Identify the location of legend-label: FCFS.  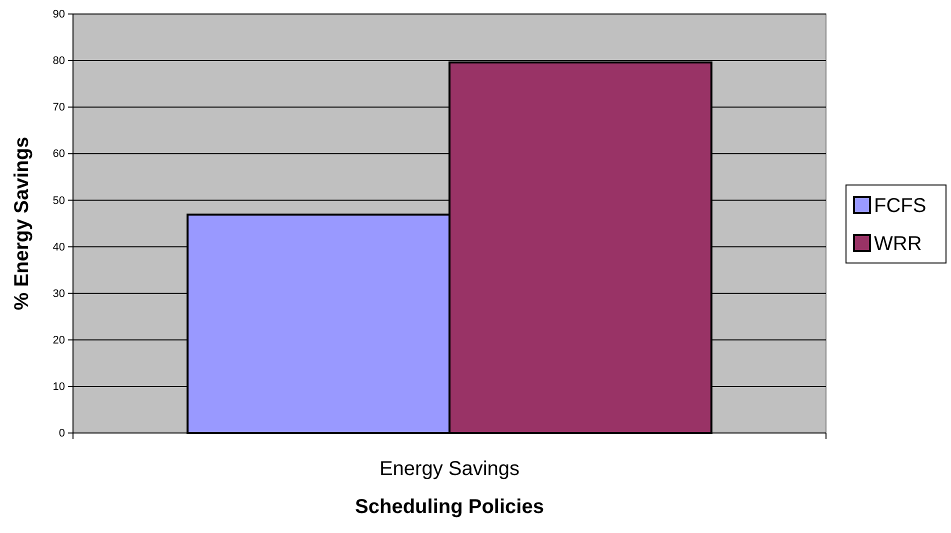
(900, 206).